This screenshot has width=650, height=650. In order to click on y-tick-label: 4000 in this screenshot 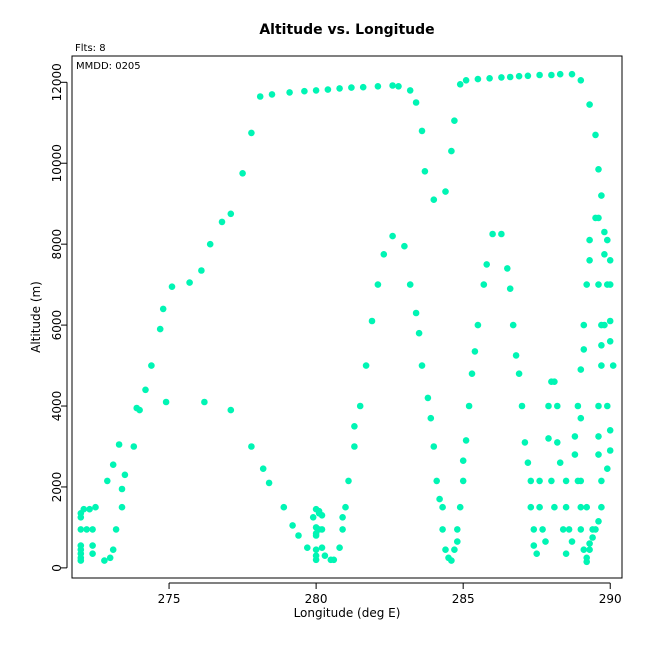, I will do `click(57, 406)`.